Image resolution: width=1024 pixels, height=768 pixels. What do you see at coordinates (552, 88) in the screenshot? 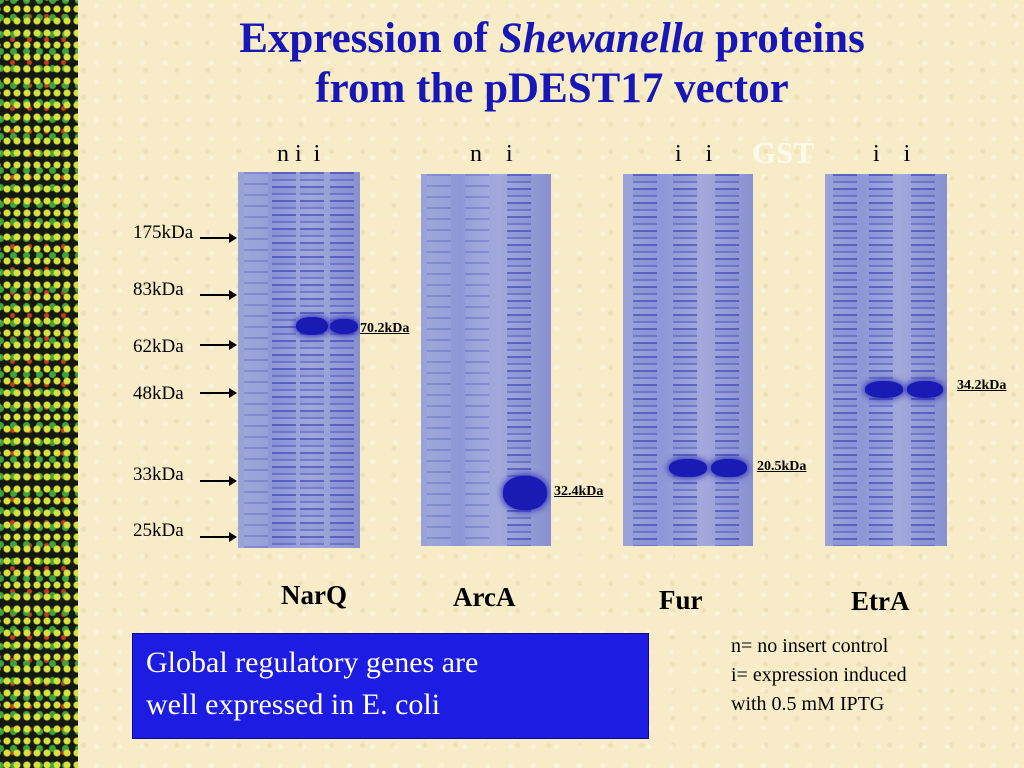
I see `title-line2: from the pDEST17 vector` at bounding box center [552, 88].